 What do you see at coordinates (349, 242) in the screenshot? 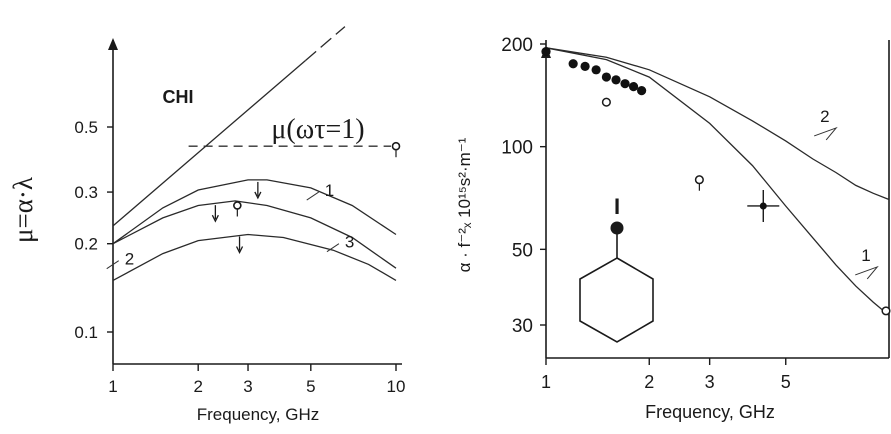
I see `left-curve-label-3: 3` at bounding box center [349, 242].